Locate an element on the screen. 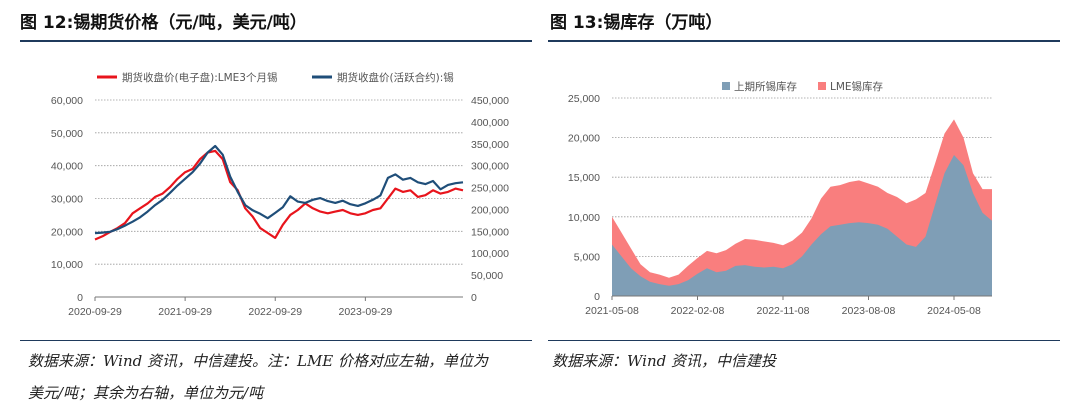 The width and height of the screenshot is (1080, 416). right-y-tick-label: 400,000 is located at coordinates (490, 123).